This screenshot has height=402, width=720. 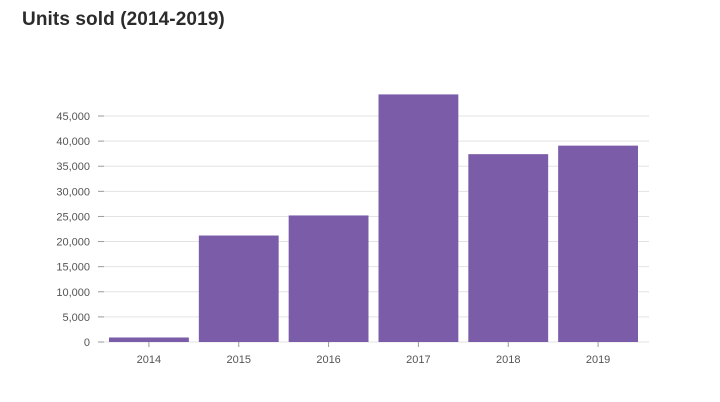 I want to click on bar-2015, so click(x=238, y=288).